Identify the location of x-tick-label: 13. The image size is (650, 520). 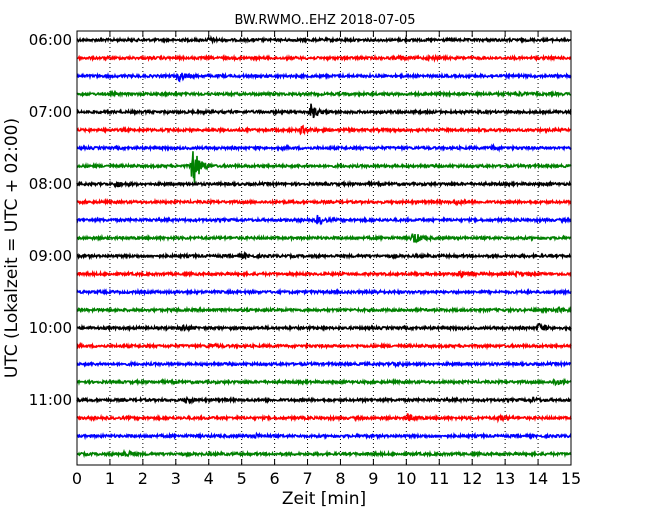
(505, 478).